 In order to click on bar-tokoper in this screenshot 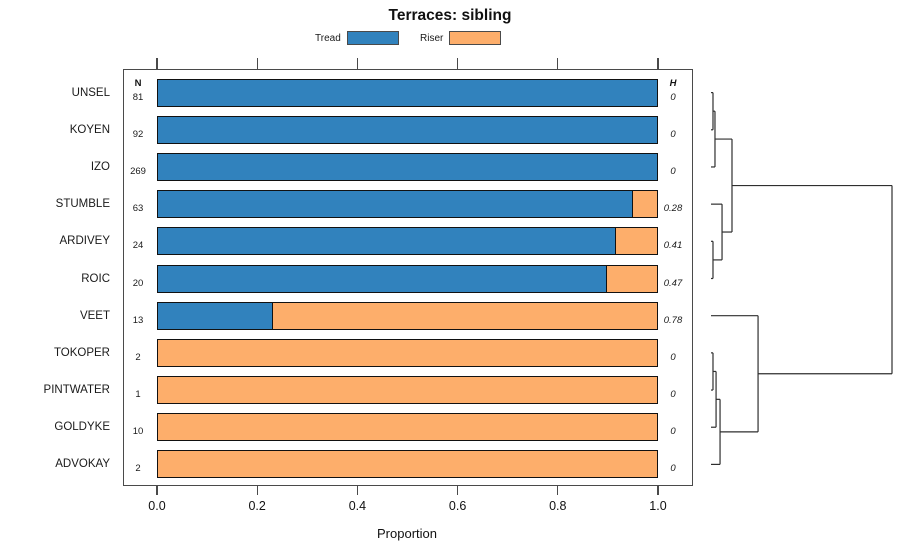, I will do `click(407, 352)`.